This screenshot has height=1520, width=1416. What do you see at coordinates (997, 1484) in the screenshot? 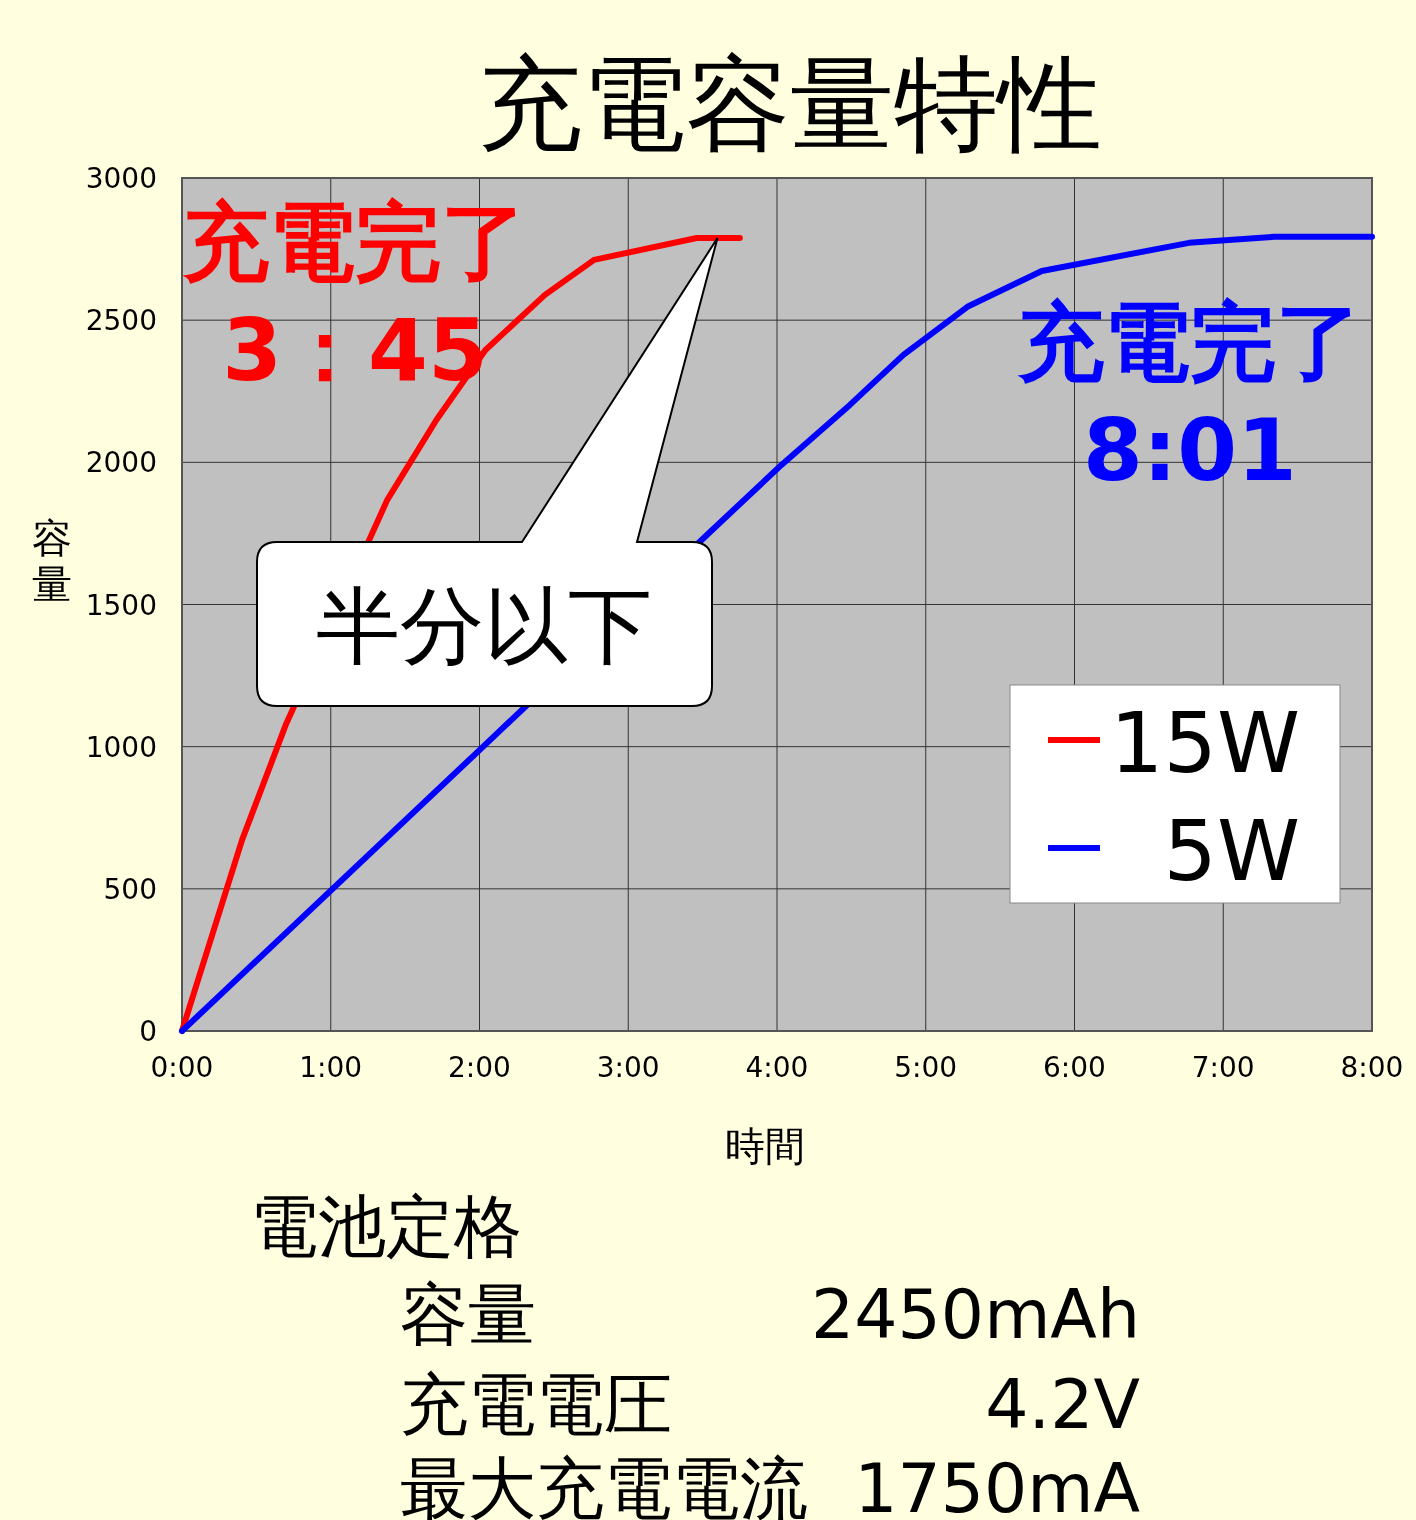
I see `text: 1750mA` at bounding box center [997, 1484].